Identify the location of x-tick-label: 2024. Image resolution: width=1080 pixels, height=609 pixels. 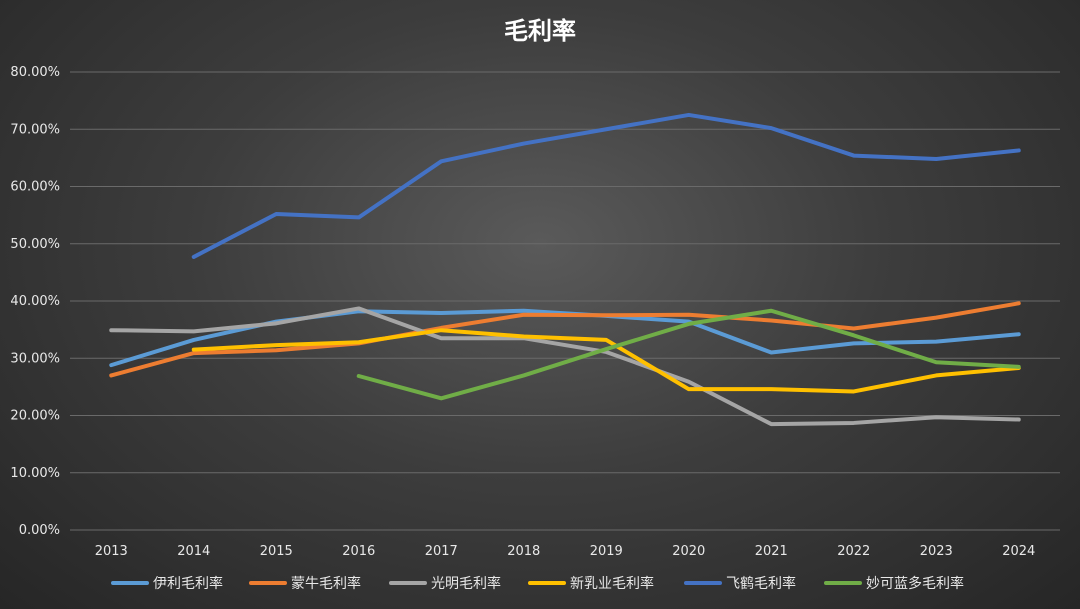
(1018, 551).